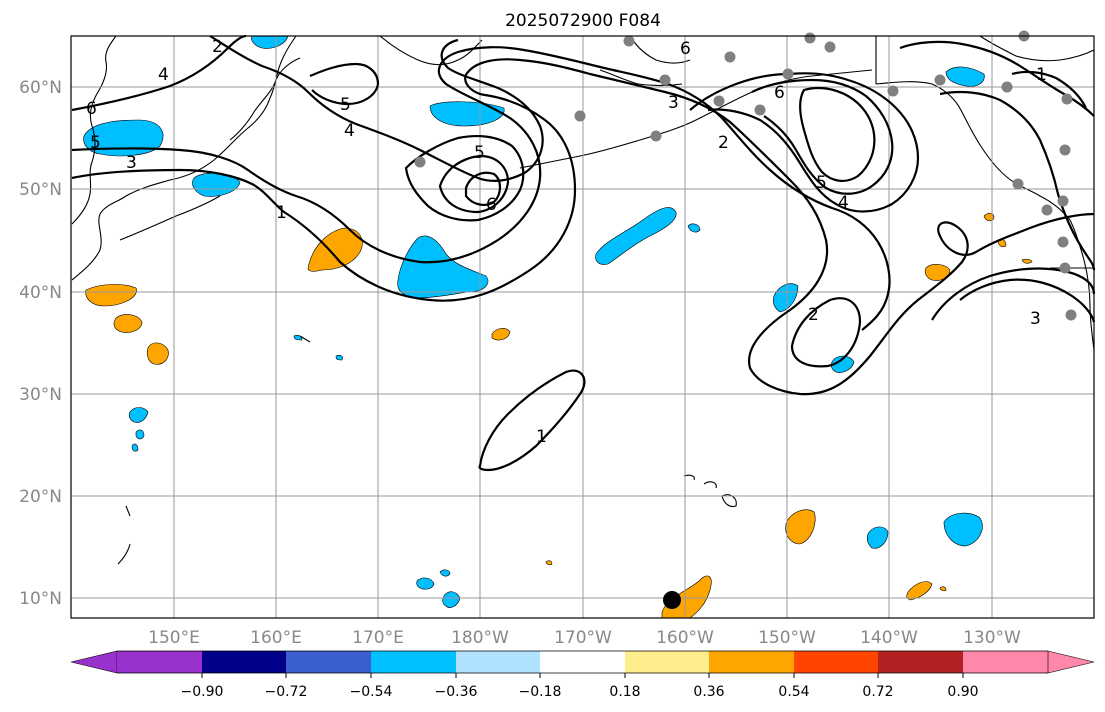 The height and width of the screenshot is (712, 1105). I want to click on lon-label: 140°W, so click(889, 638).